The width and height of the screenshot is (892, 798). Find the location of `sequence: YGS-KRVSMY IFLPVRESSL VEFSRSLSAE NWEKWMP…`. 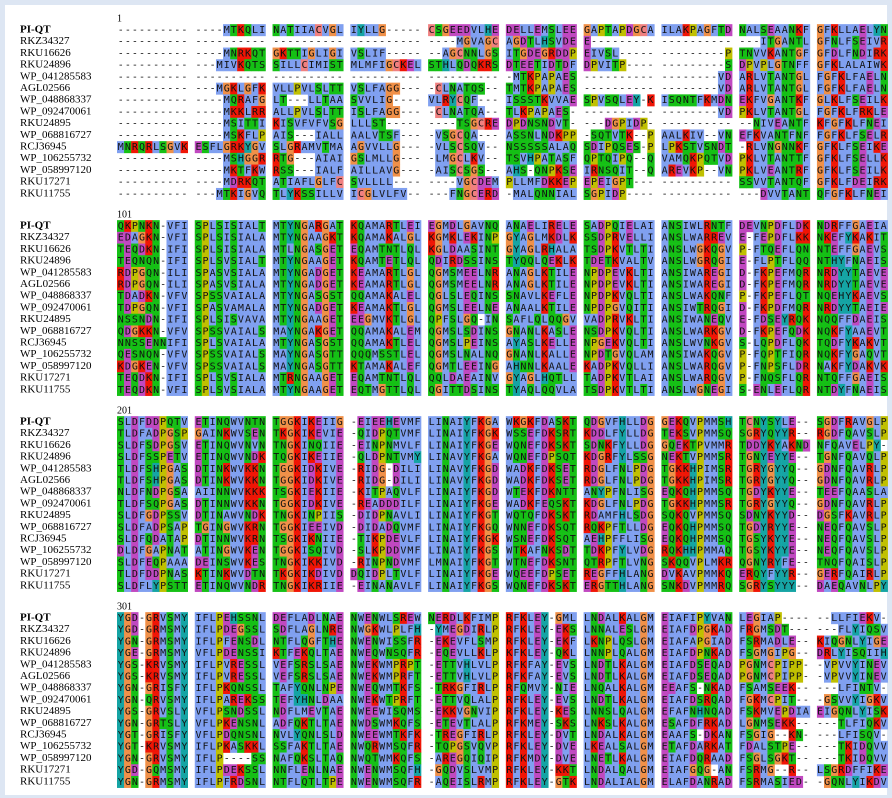

sequence: YGS-KRVSMY IFLPVRESSL VEFSRSLSAE NWEKWMP… is located at coordinates (502, 665).